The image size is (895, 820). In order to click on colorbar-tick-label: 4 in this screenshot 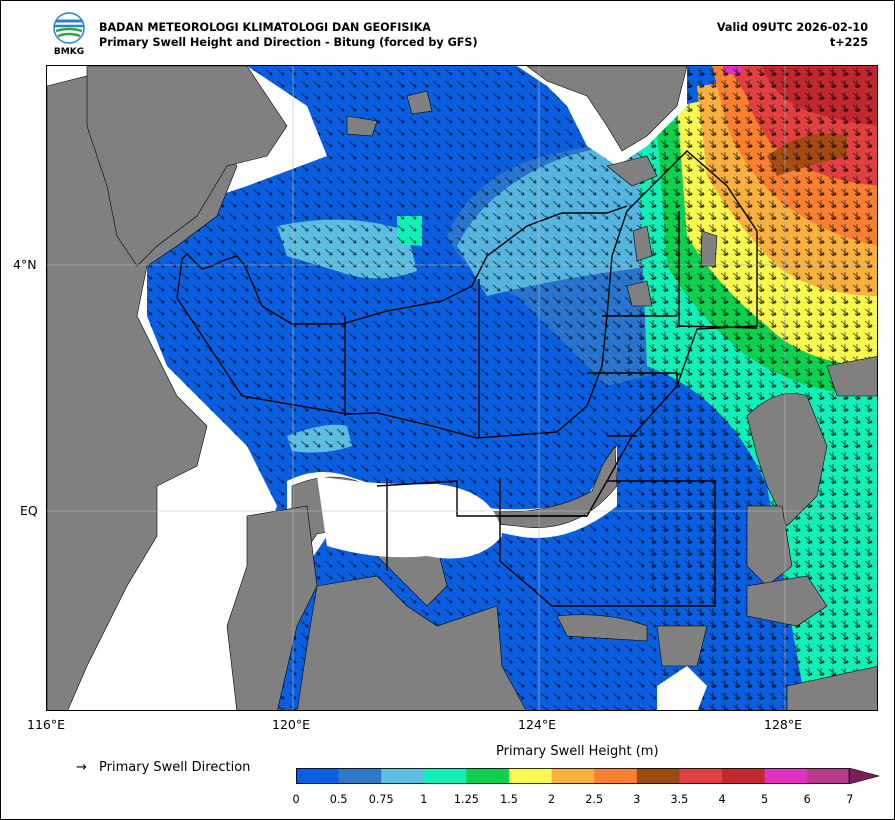, I will do `click(722, 799)`.